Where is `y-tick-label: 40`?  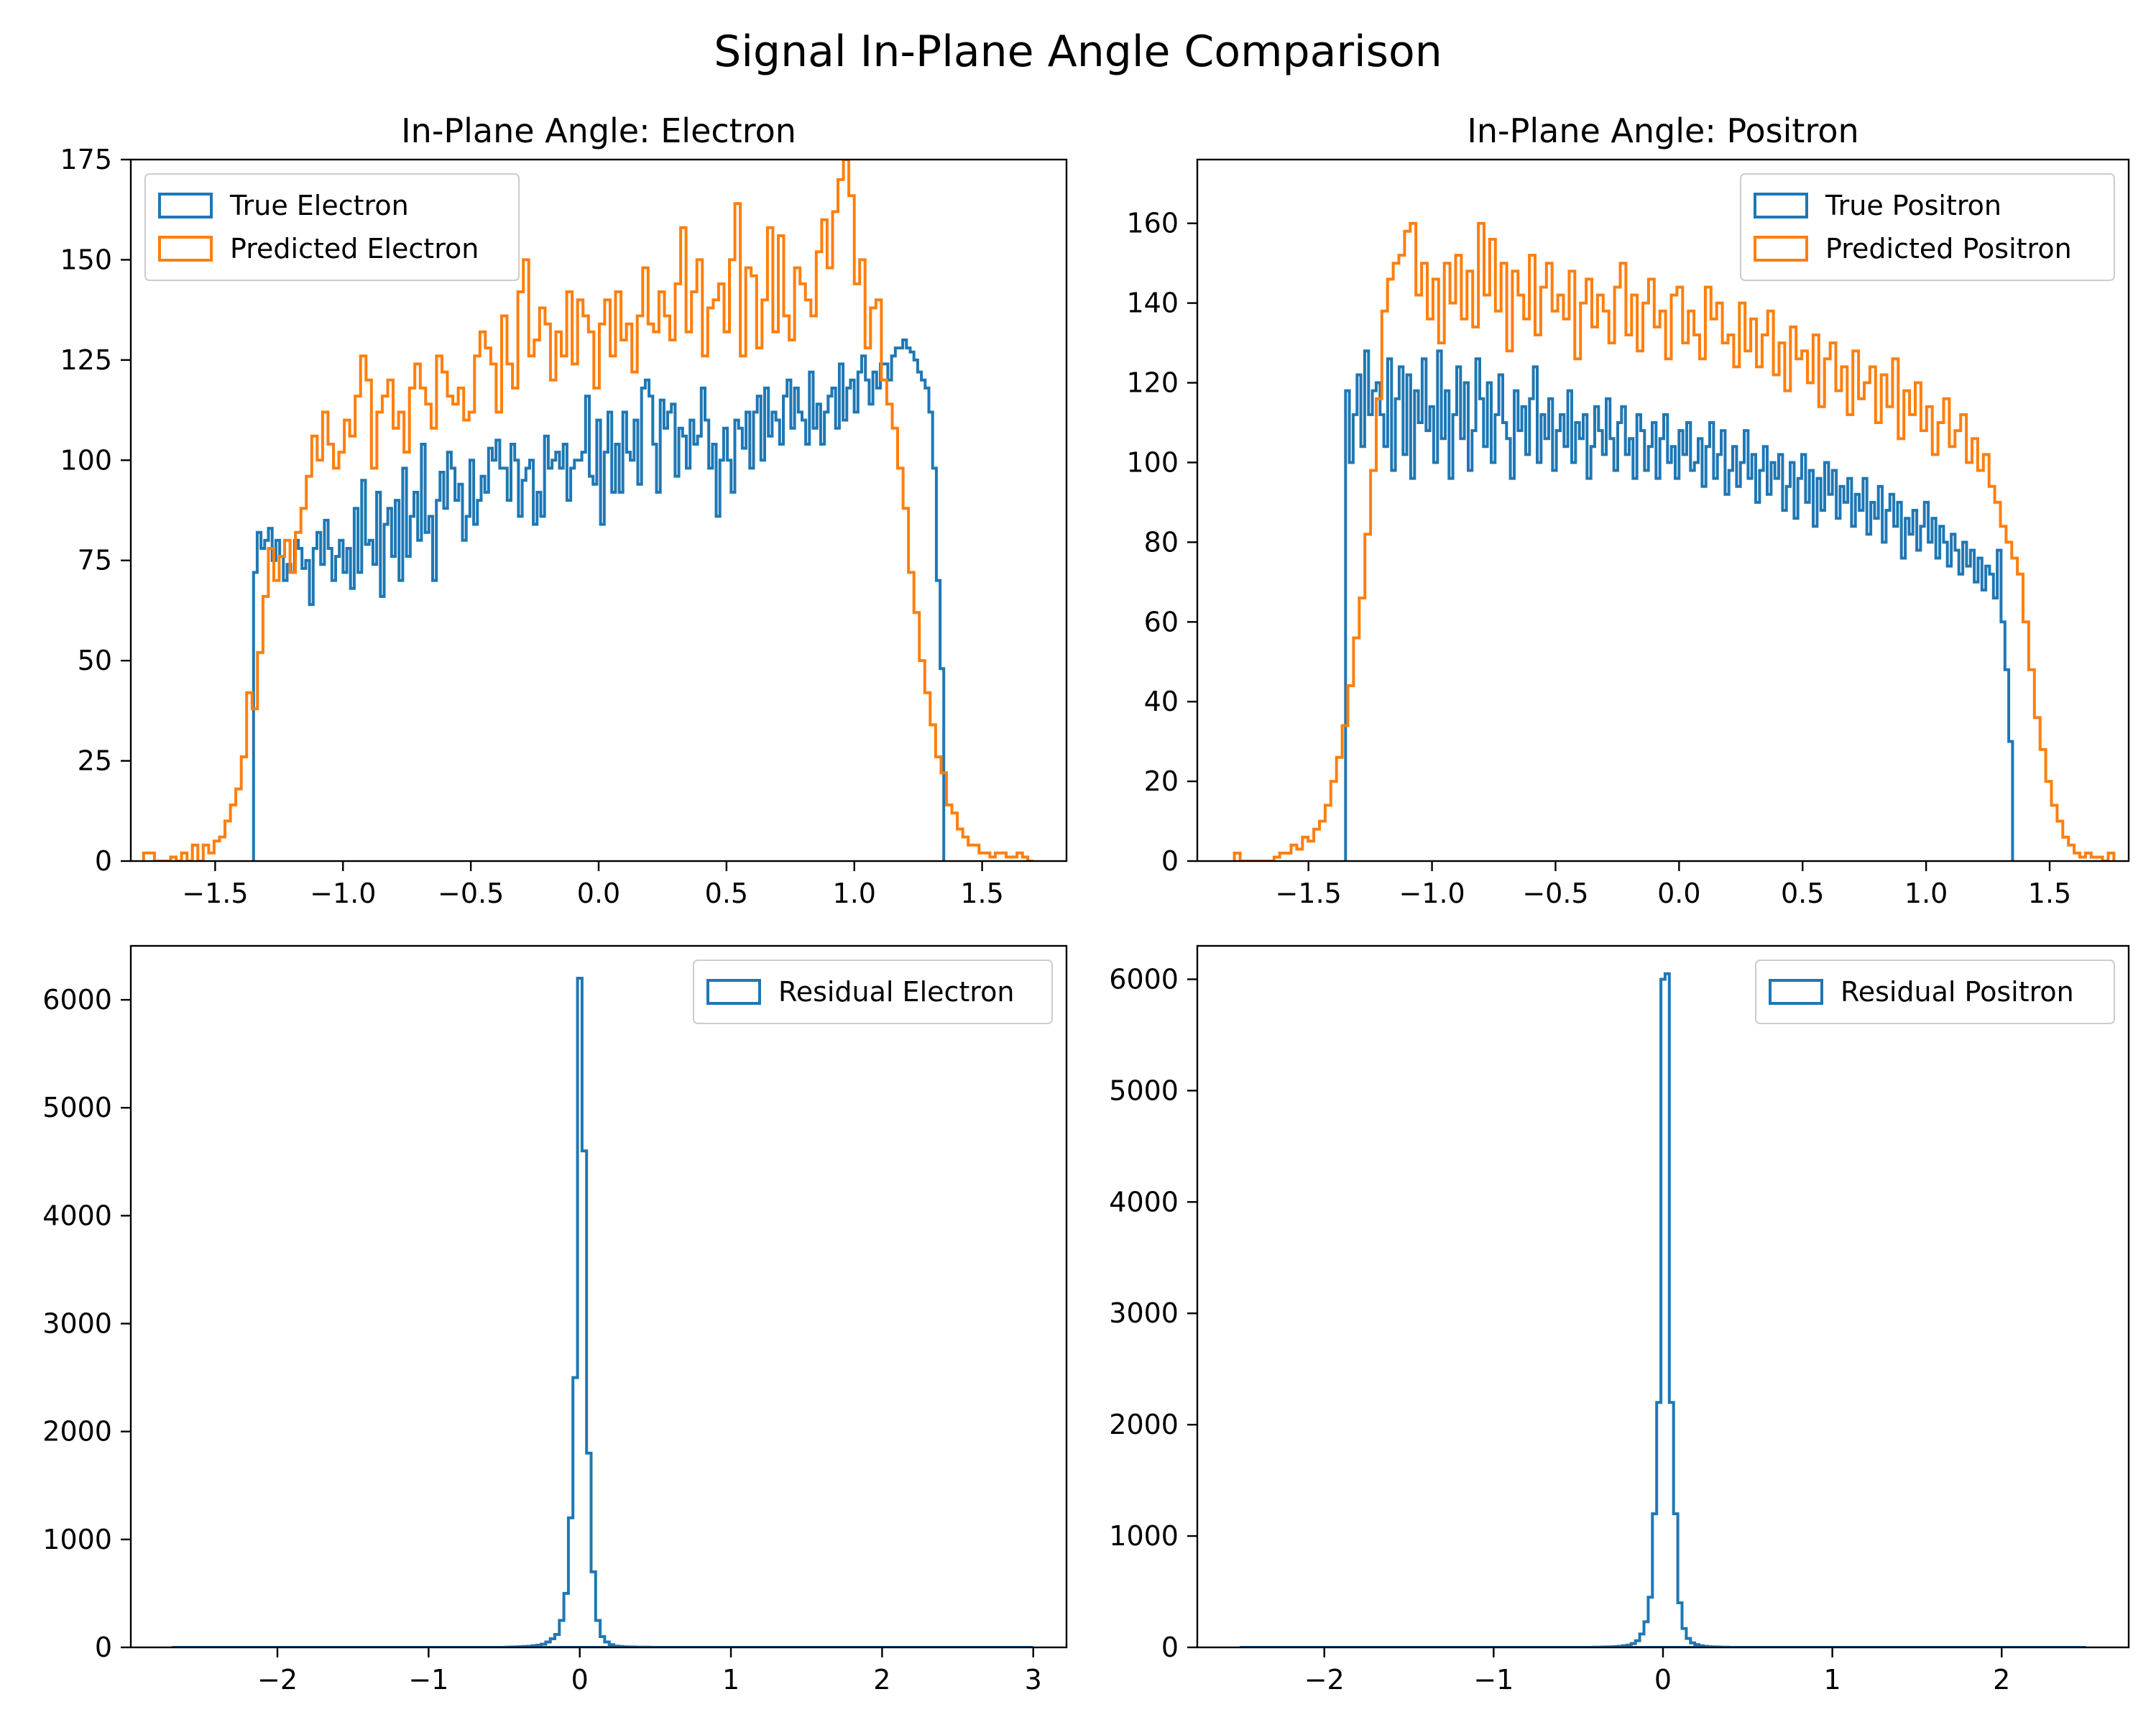 y-tick-label: 40 is located at coordinates (1161, 701).